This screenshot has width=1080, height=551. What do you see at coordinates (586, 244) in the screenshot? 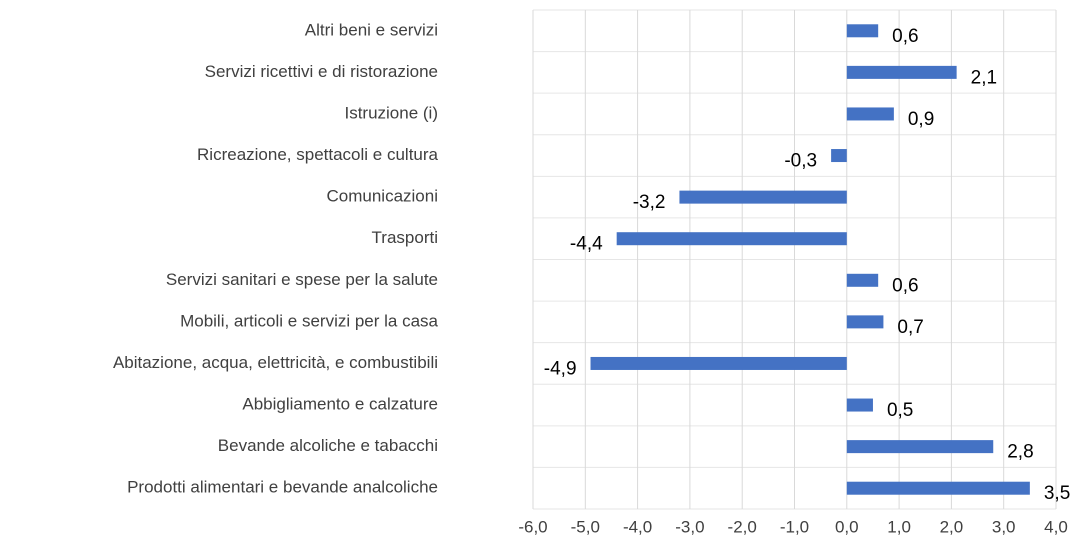
I see `value-label: -4,4` at bounding box center [586, 244].